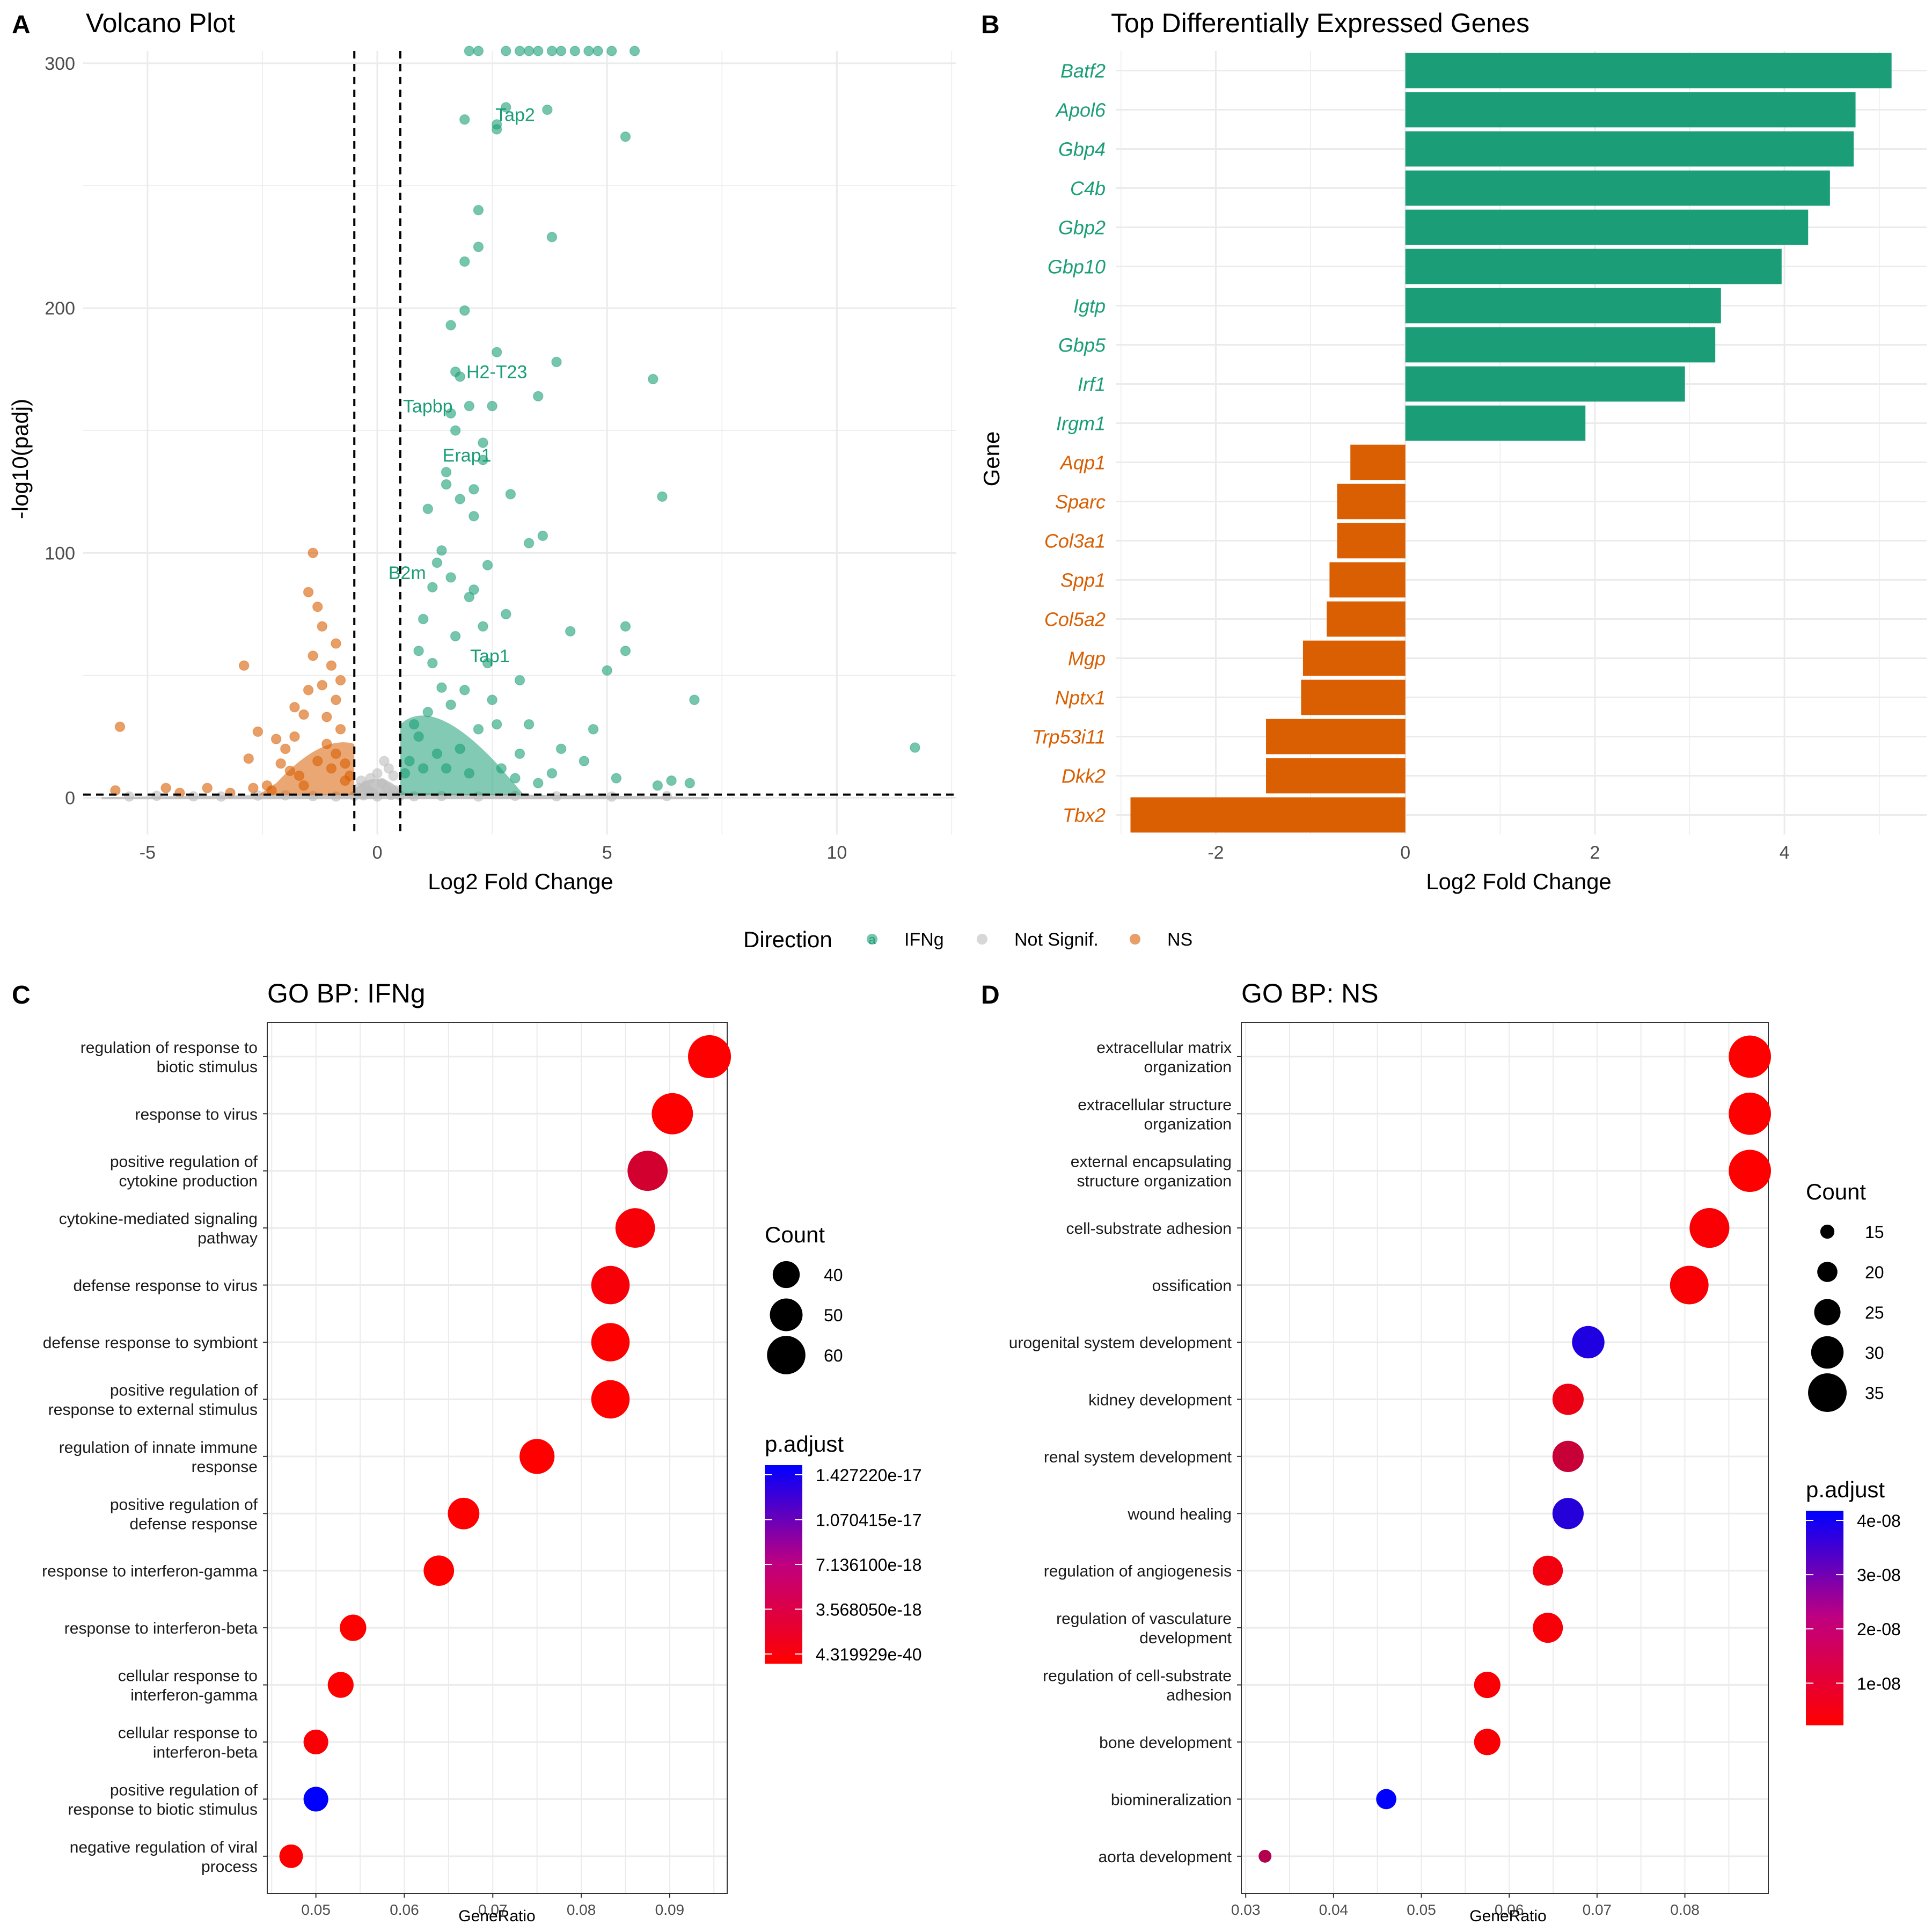 The height and width of the screenshot is (1932, 1932). Describe the element at coordinates (150, 1571) in the screenshot. I see `go-term-label: response to interferon-gamma` at that location.